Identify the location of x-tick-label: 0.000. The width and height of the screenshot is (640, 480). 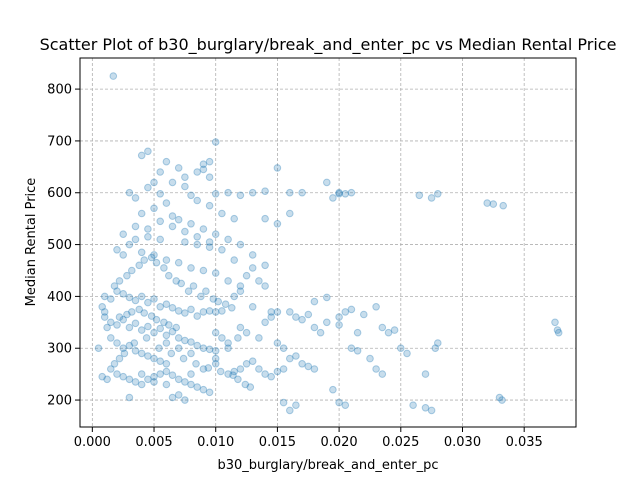
(92, 442).